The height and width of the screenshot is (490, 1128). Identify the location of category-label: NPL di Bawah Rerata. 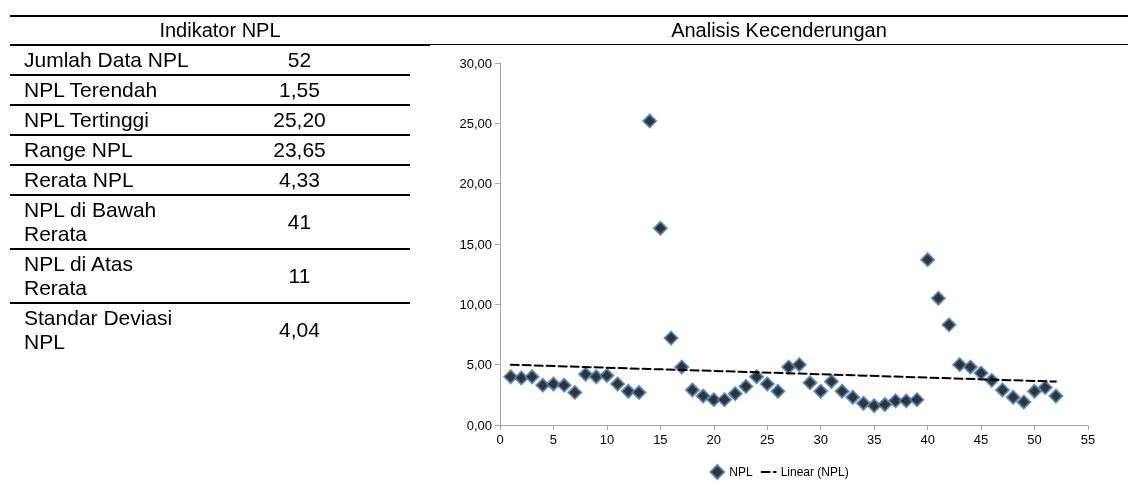
(99, 222).